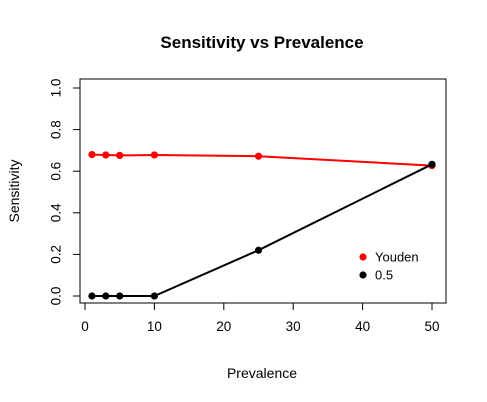 This screenshot has height=402, width=487. What do you see at coordinates (362, 326) in the screenshot?
I see `x-tick-label: 40` at bounding box center [362, 326].